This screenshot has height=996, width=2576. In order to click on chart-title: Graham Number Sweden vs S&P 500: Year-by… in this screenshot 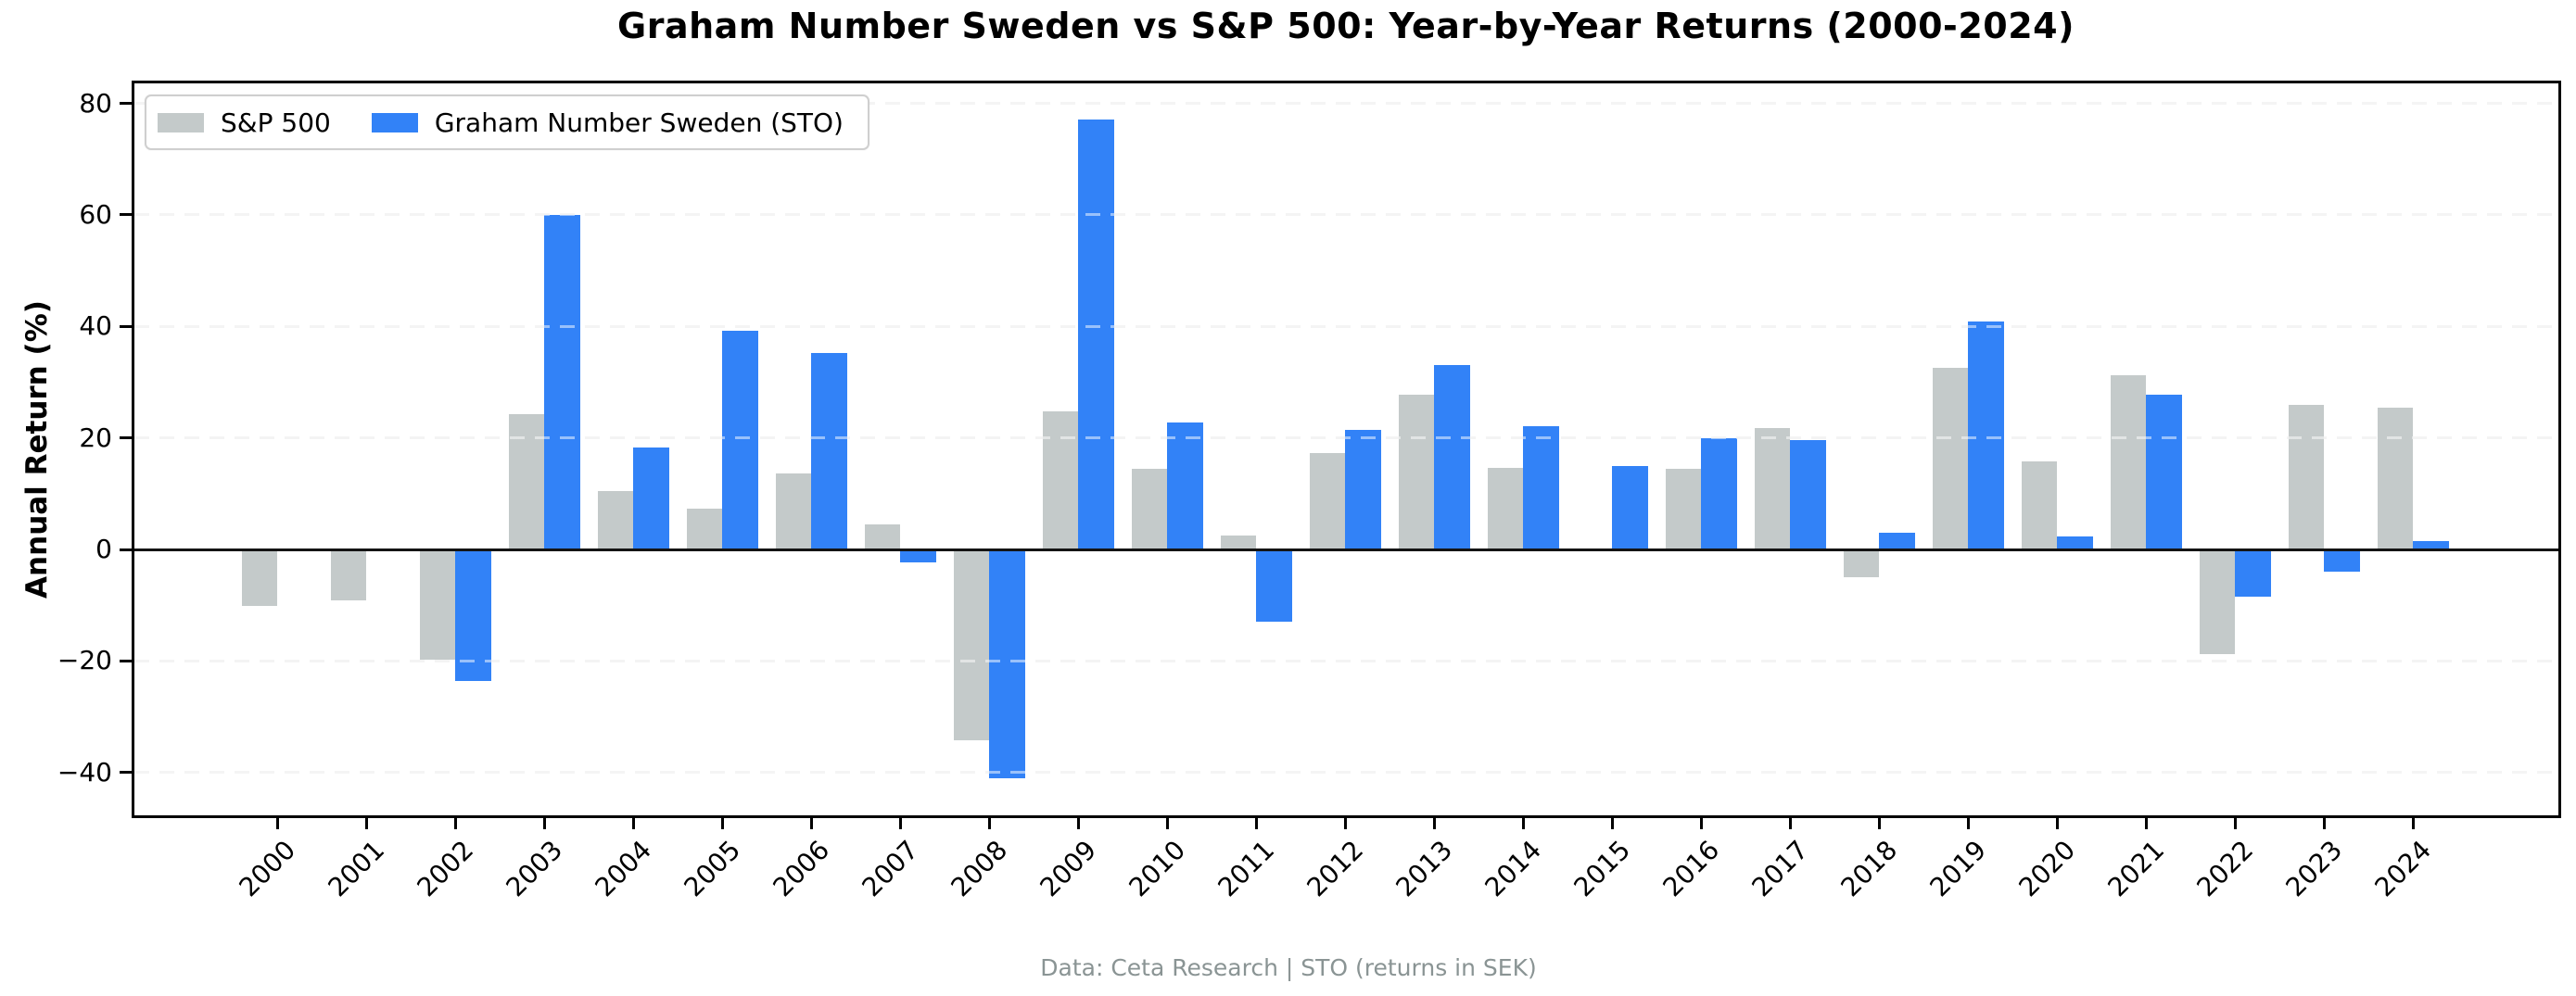, I will do `click(1346, 26)`.